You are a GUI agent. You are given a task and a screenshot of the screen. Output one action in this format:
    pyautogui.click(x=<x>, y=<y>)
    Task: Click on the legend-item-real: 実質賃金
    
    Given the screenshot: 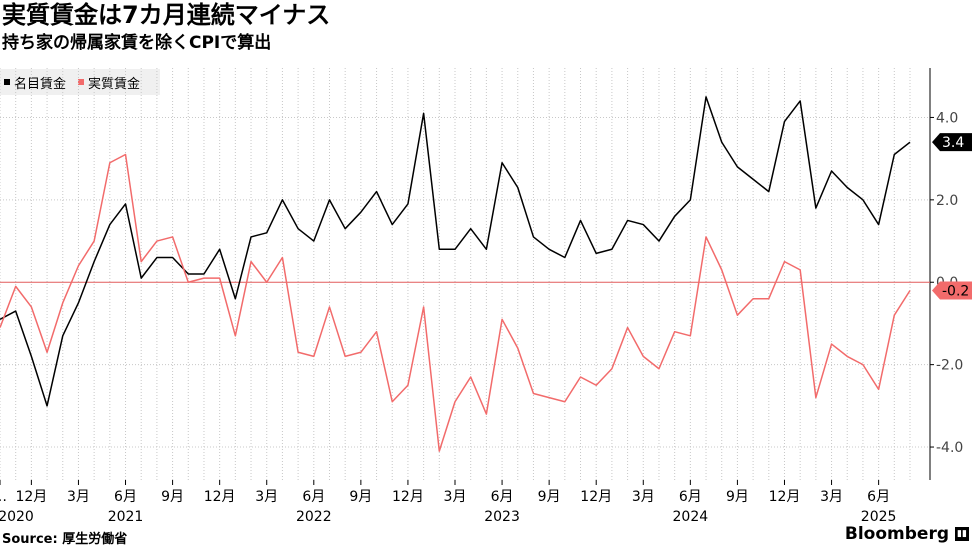 What is the action you would take?
    pyautogui.click(x=109, y=82)
    